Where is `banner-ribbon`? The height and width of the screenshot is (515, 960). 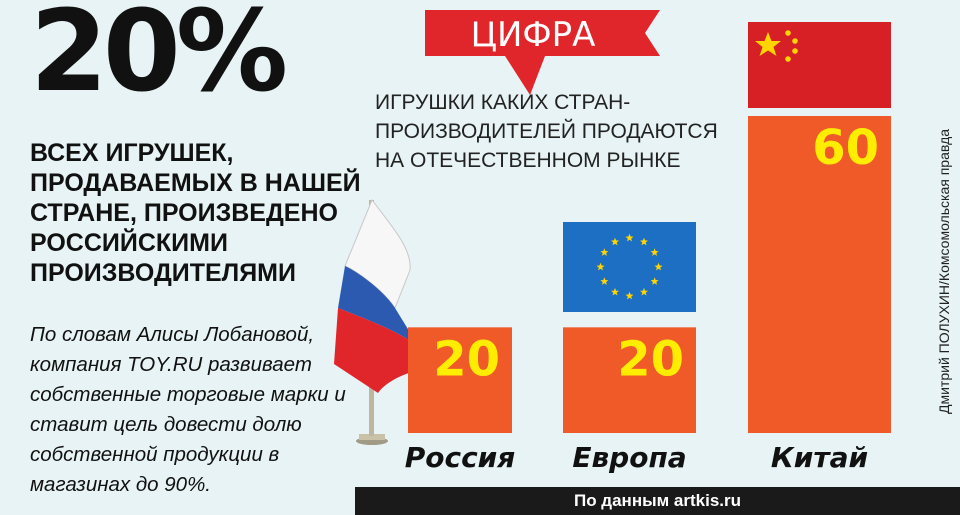 banner-ribbon is located at coordinates (542, 33).